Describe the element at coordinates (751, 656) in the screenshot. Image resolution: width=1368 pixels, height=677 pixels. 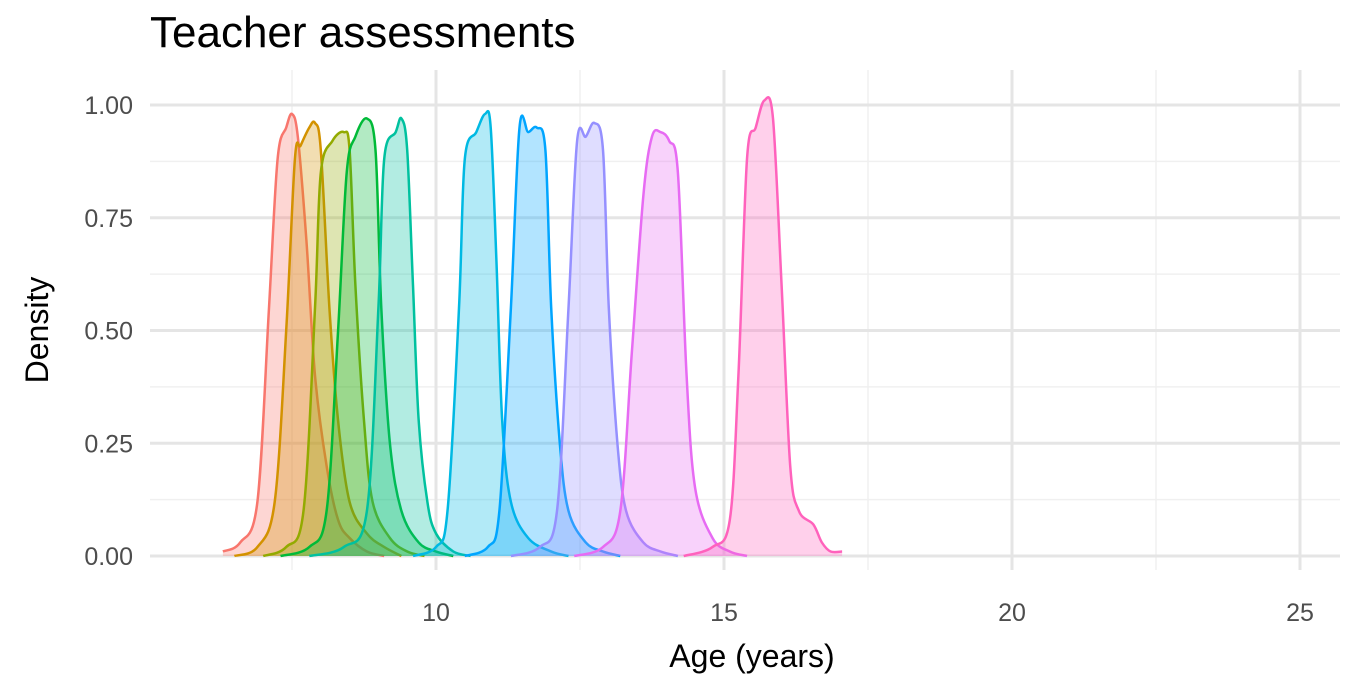
I see `x-axis-title: Age (years)` at that location.